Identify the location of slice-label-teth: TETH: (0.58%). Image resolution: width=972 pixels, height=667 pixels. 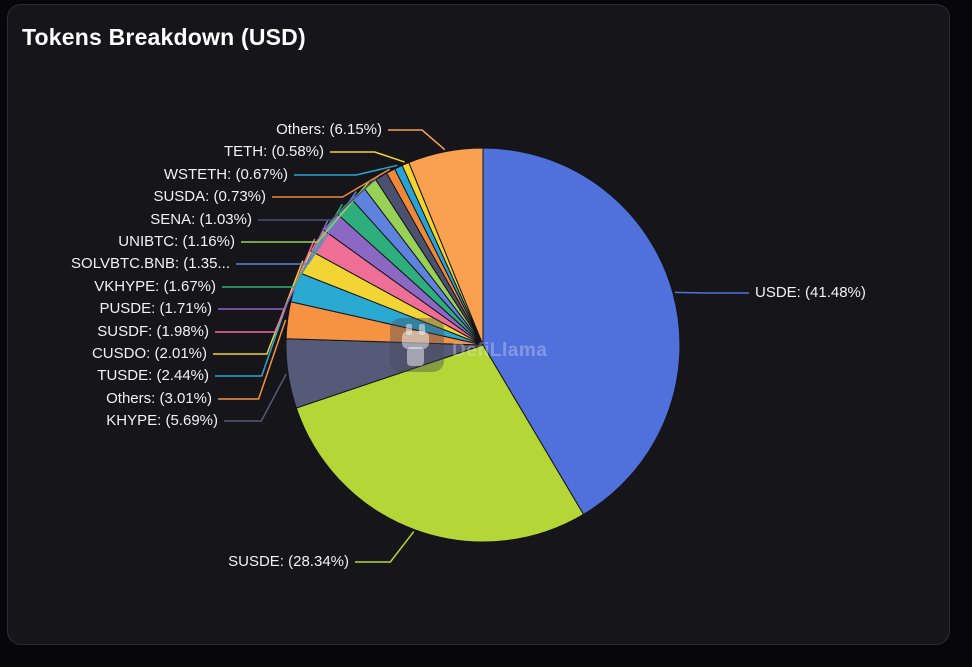
(274, 151).